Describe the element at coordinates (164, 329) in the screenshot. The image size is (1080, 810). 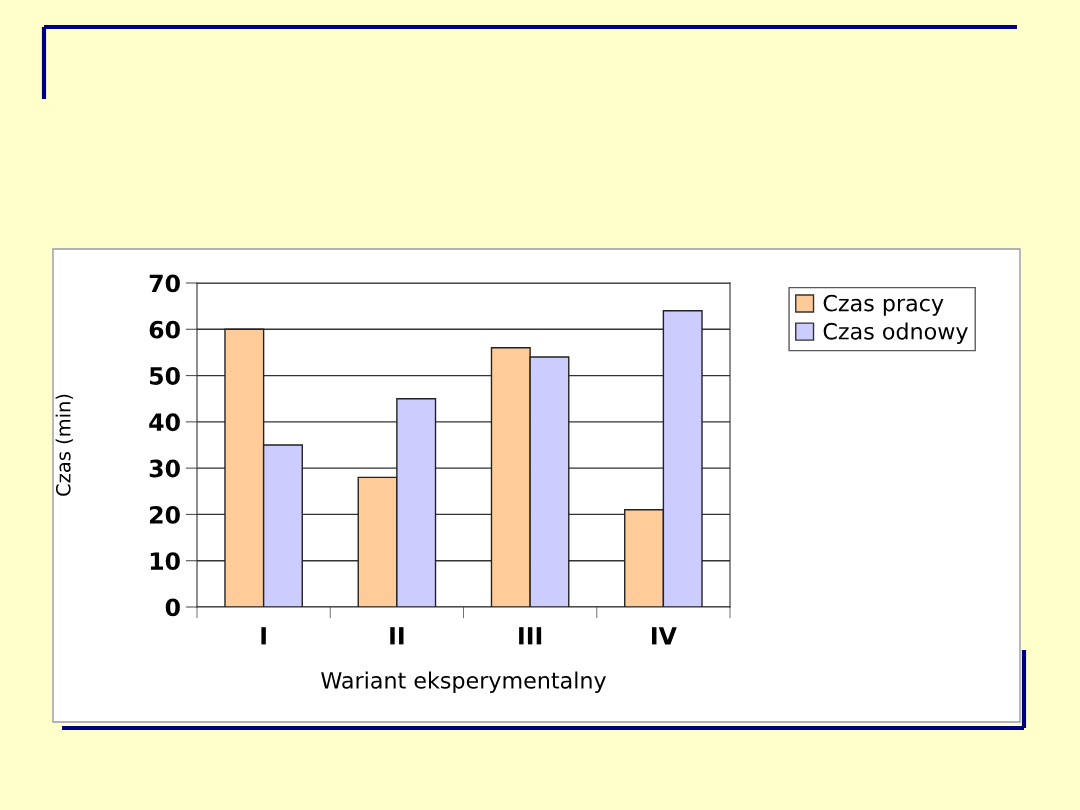
I see `y-tick-label: 60` at that location.